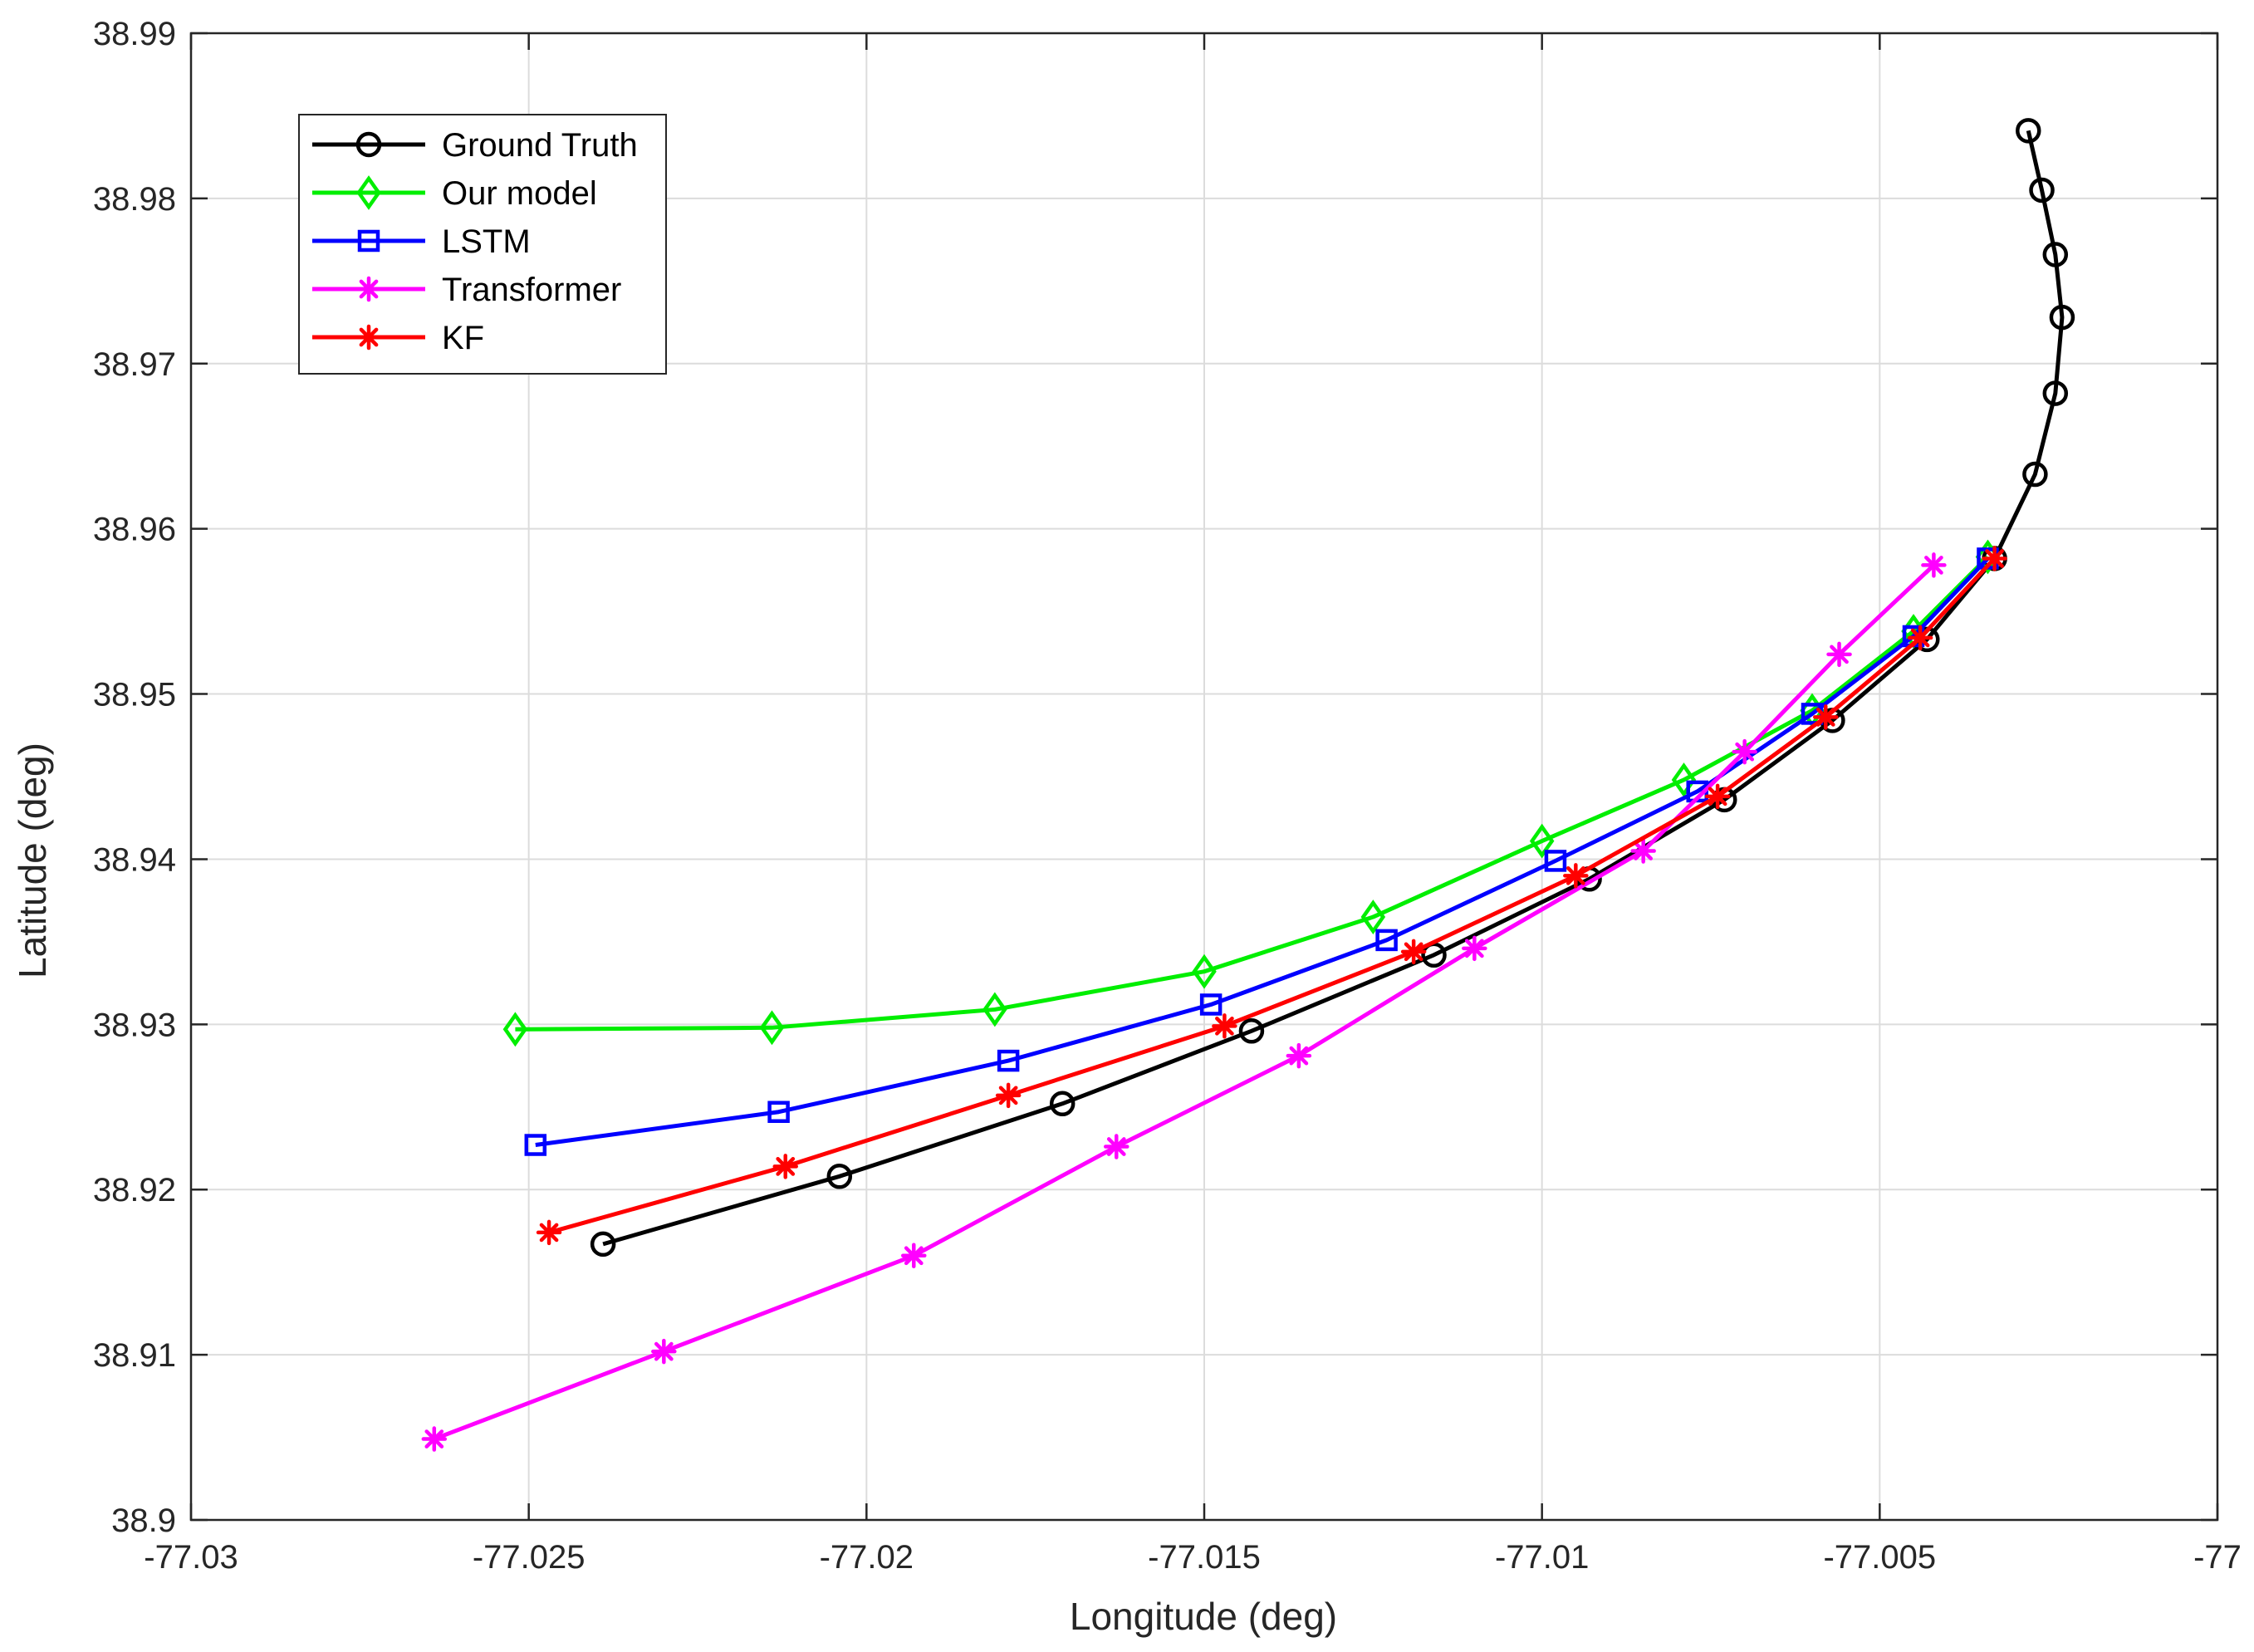 The width and height of the screenshot is (2254, 1652). I want to click on legend-item-our-model: Our model, so click(455, 193).